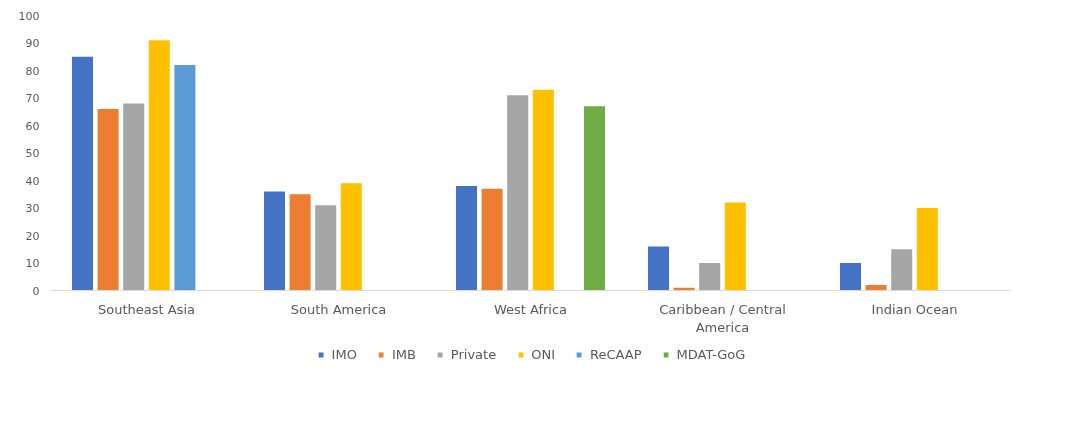 This screenshot has height=438, width=1073. What do you see at coordinates (615, 354) in the screenshot?
I see `legend-label: ReCAAP` at bounding box center [615, 354].